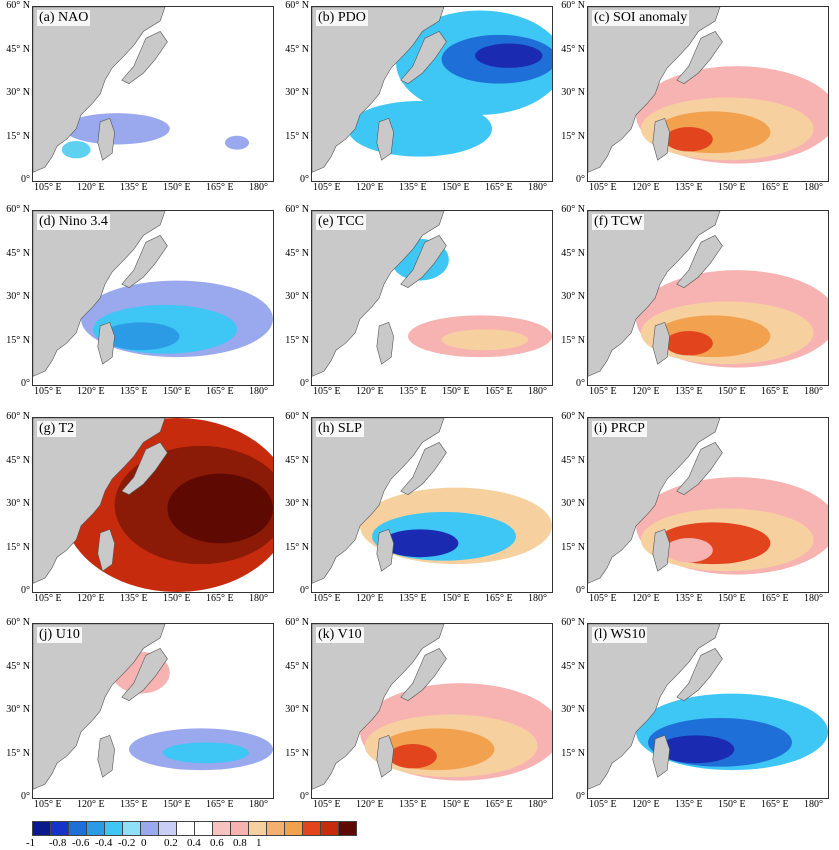 The width and height of the screenshot is (839, 850). I want to click on map-panel: (j) U10, so click(153, 711).